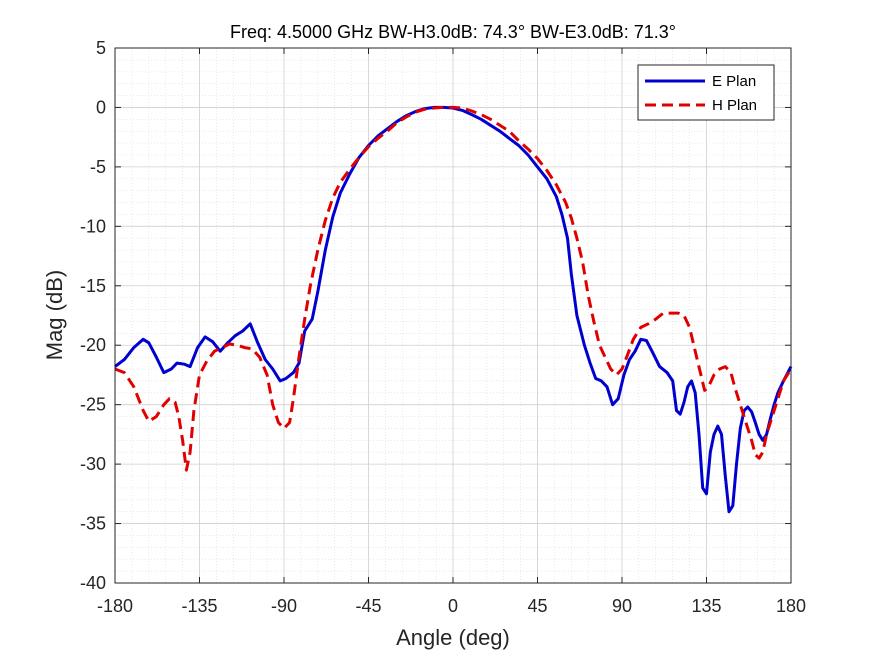 This screenshot has height=656, width=875. What do you see at coordinates (706, 606) in the screenshot?
I see `x-tick-label: 135` at bounding box center [706, 606].